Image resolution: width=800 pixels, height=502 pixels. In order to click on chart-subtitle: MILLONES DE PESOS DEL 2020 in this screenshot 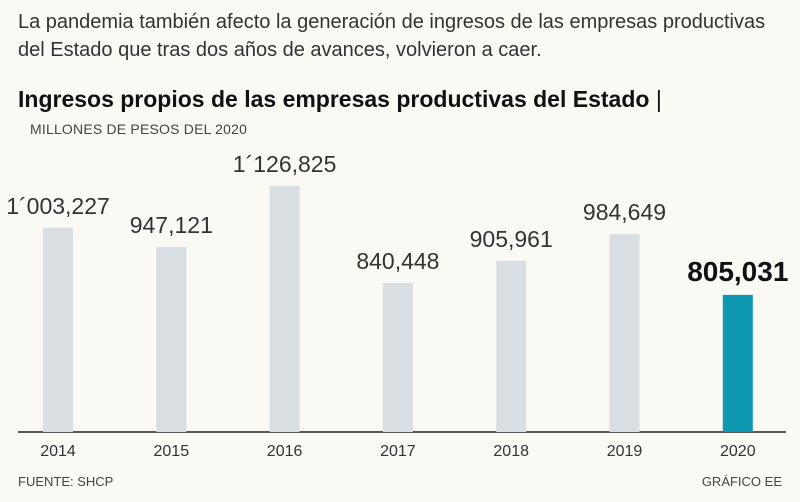, I will do `click(139, 129)`.